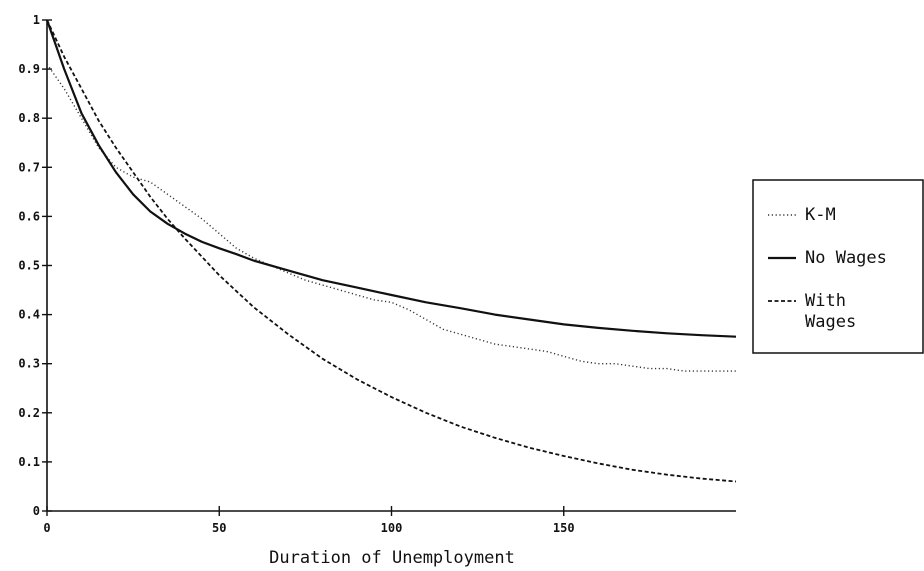  What do you see at coordinates (846, 258) in the screenshot?
I see `legend-label-1: No Wages` at bounding box center [846, 258].